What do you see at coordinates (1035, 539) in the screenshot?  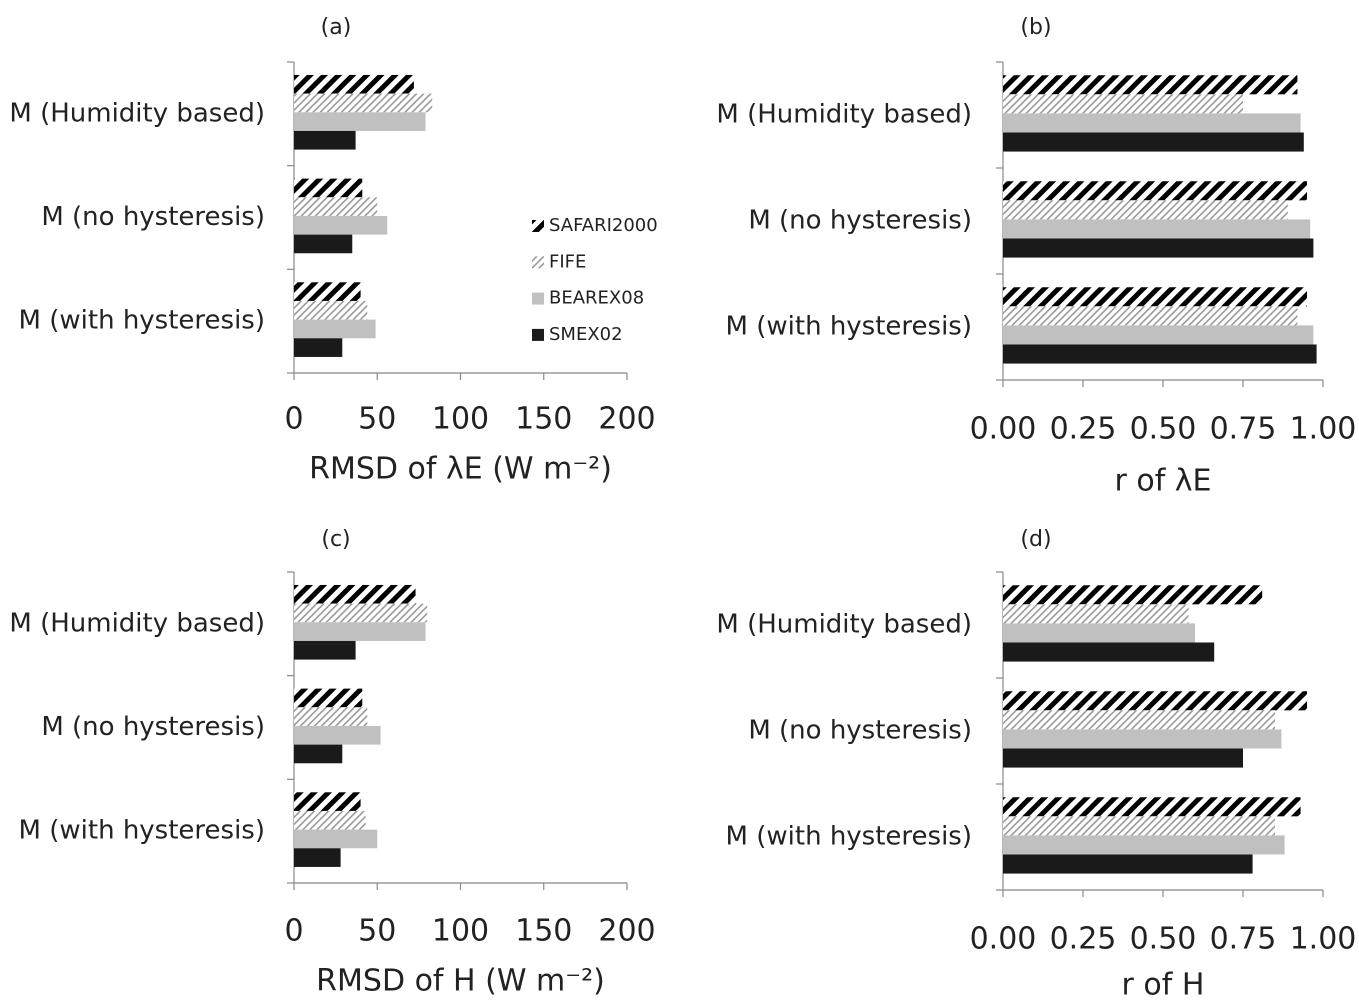 I see `panel-title: (d)` at bounding box center [1035, 539].